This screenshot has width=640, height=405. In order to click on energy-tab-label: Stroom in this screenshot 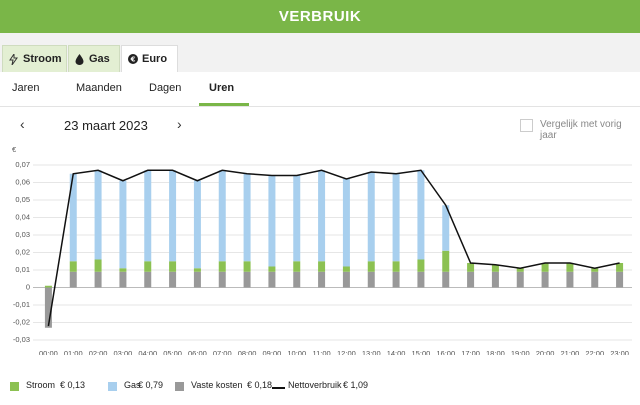, I will do `click(42, 59)`.